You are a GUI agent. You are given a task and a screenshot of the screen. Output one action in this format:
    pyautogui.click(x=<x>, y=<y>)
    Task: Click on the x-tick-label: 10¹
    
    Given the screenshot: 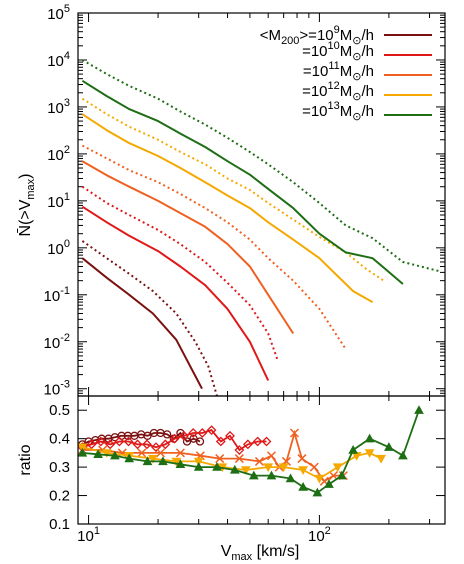 What is the action you would take?
    pyautogui.click(x=88, y=535)
    